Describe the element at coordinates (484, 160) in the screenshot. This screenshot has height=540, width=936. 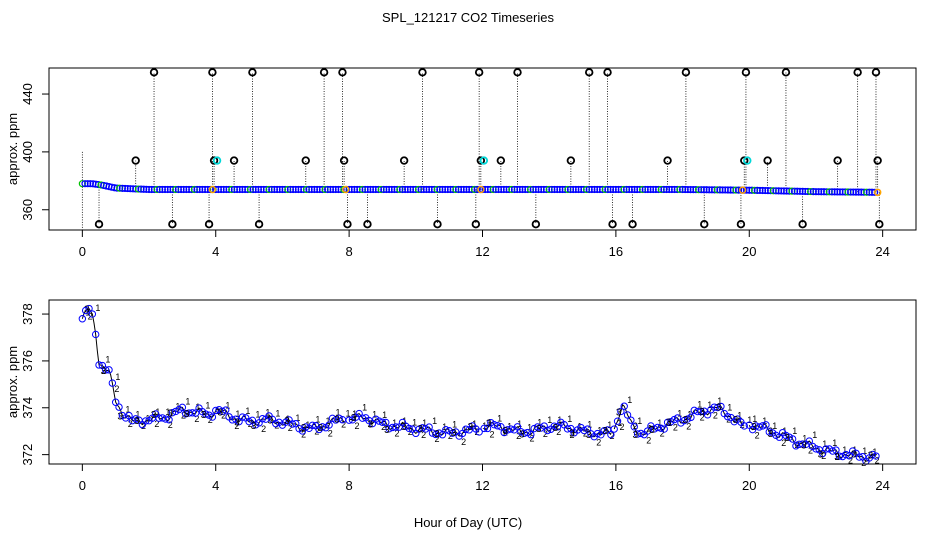
I see `highlighted-point` at that location.